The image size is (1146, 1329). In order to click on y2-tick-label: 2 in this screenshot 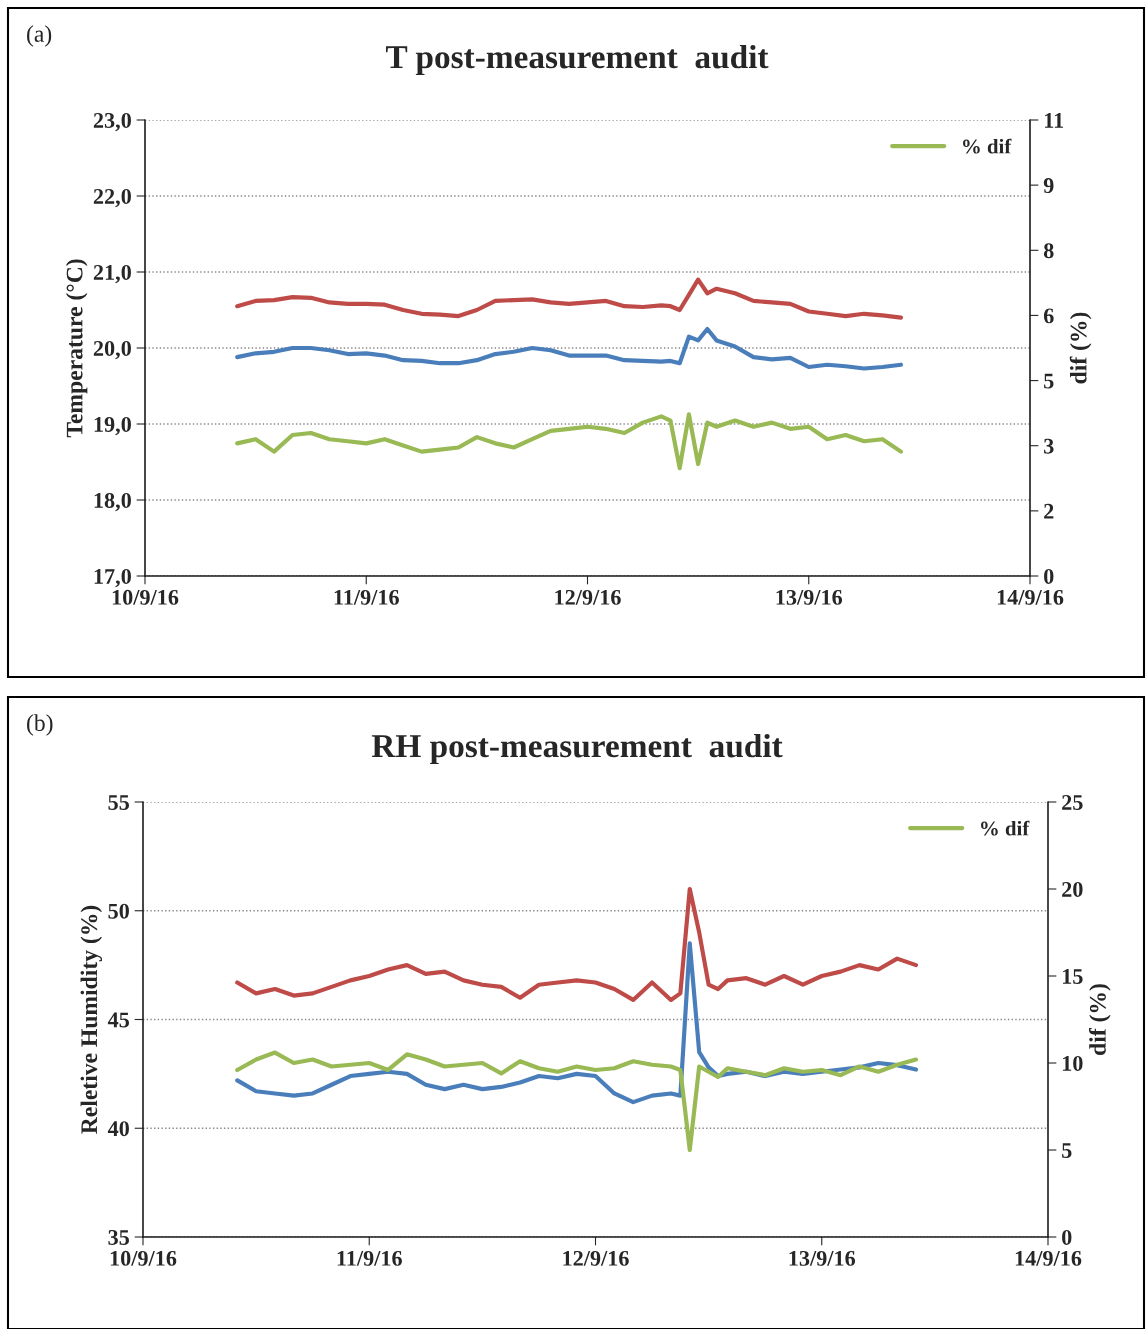, I will do `click(1049, 511)`.